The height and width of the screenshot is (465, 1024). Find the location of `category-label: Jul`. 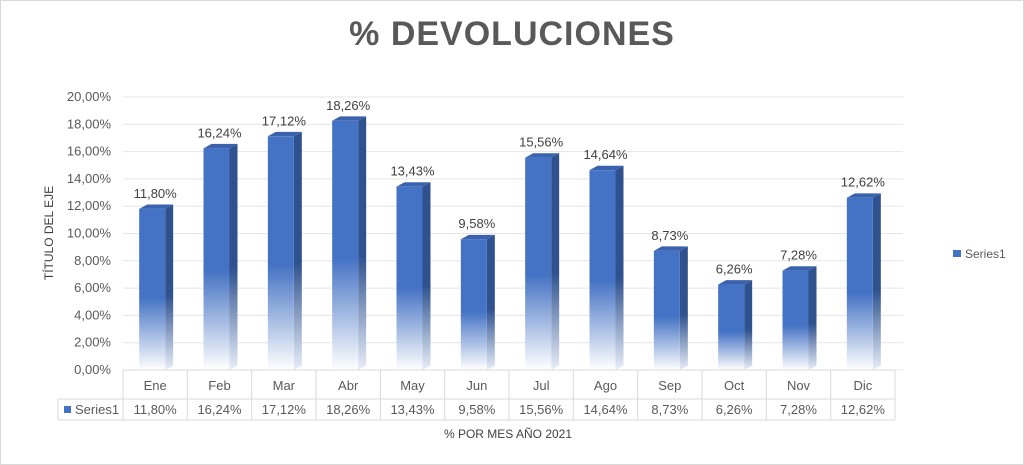

category-label: Jul is located at coordinates (541, 385).